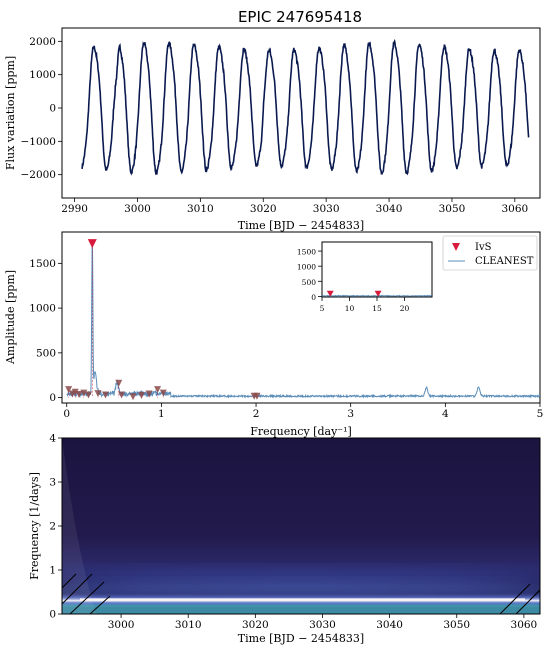 This screenshot has width=550, height=657. Describe the element at coordinates (350, 308) in the screenshot. I see `inset-xtick-label: 10` at that location.